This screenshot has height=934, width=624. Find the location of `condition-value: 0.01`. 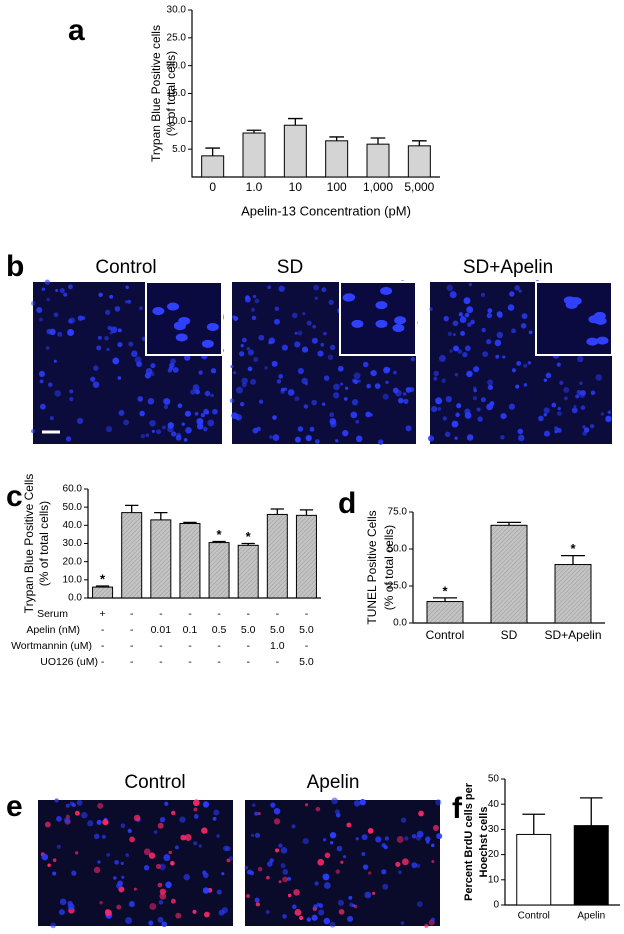

condition-value: 0.01 is located at coordinates (161, 630).